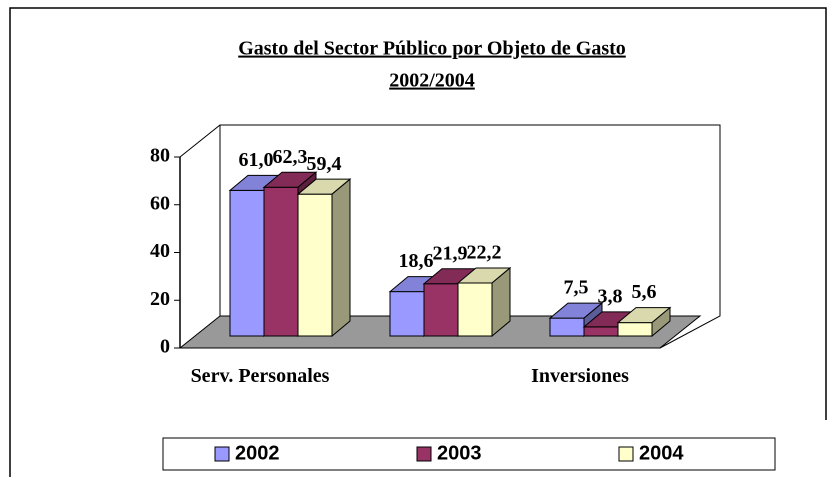  What do you see at coordinates (160, 203) in the screenshot?
I see `y-tick-label: 60` at bounding box center [160, 203].